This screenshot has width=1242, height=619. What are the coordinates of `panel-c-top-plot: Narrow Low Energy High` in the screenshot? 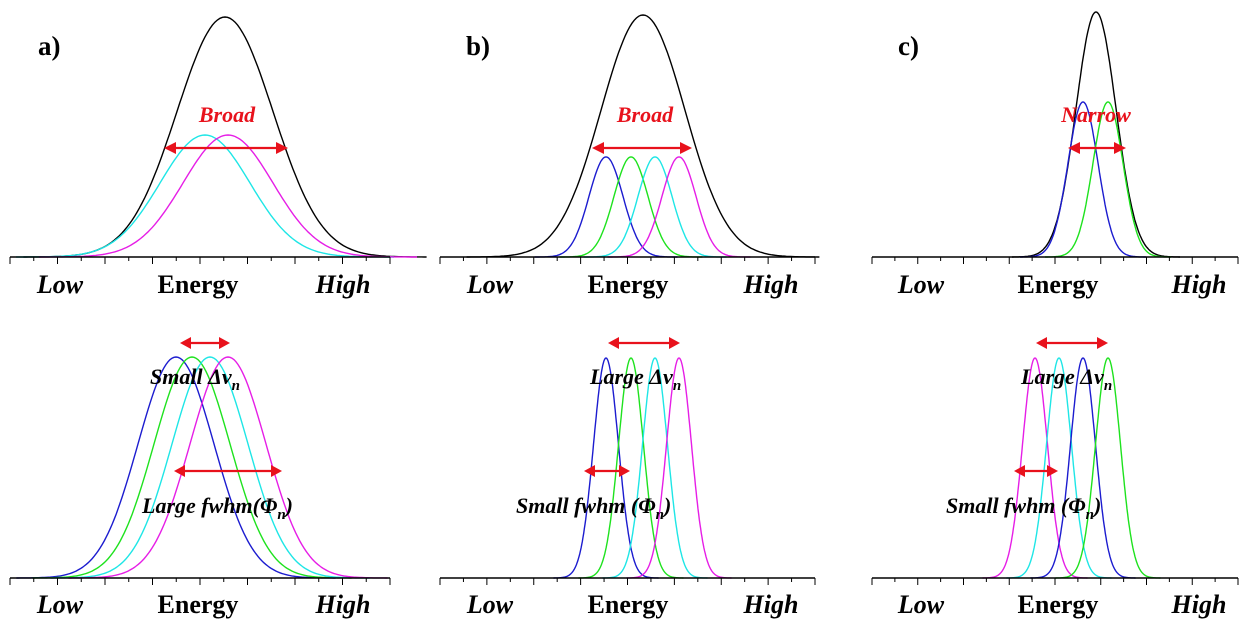 It's located at (1055, 155).